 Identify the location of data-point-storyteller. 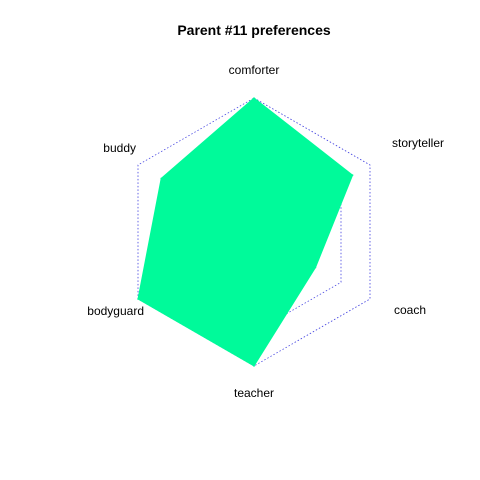
(352, 175).